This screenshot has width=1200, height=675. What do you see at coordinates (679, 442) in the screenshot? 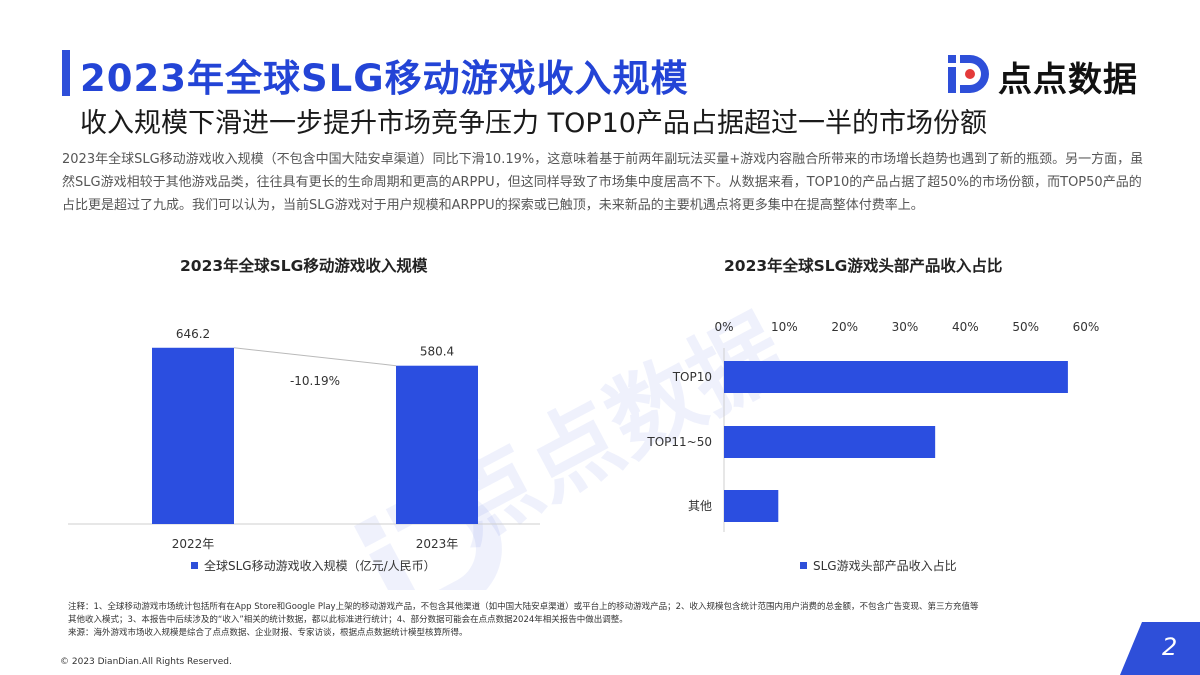
I see `y-tick-label: TOP11~50` at bounding box center [679, 442].